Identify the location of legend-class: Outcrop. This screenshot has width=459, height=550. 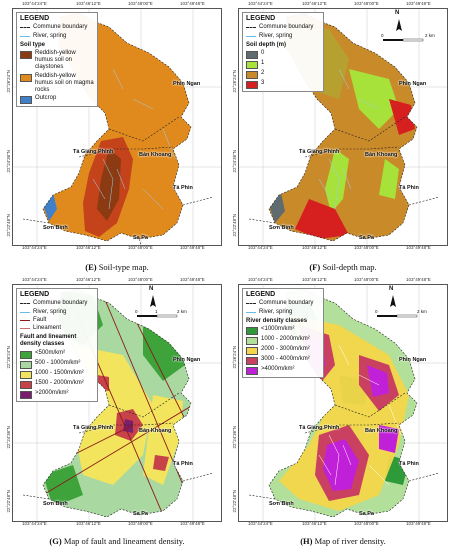
(46, 98).